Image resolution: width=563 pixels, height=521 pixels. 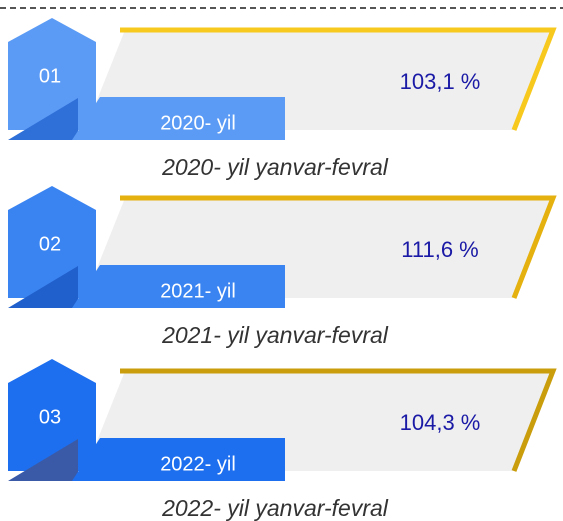 What do you see at coordinates (198, 464) in the screenshot?
I see `year-label: 2022- yil` at bounding box center [198, 464].